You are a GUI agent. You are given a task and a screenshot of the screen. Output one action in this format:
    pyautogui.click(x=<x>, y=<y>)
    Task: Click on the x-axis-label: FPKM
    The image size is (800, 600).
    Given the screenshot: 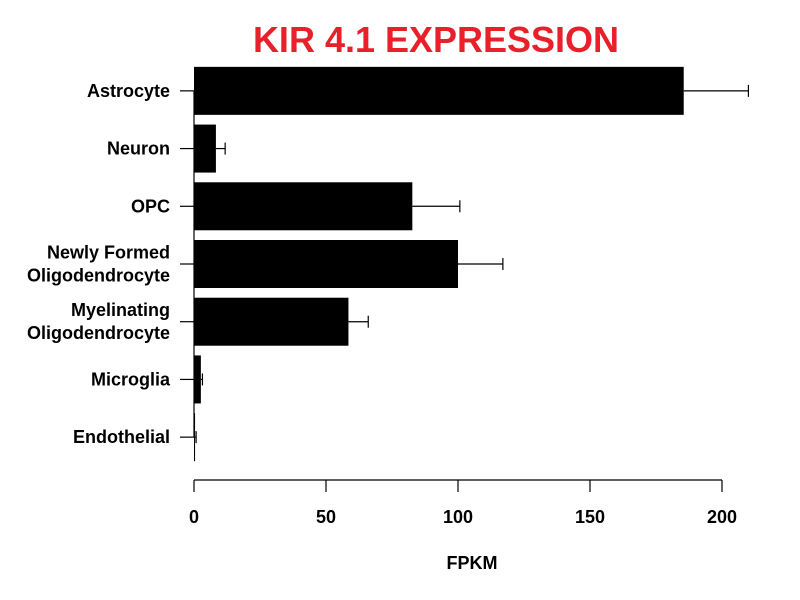 What is the action you would take?
    pyautogui.click(x=472, y=563)
    